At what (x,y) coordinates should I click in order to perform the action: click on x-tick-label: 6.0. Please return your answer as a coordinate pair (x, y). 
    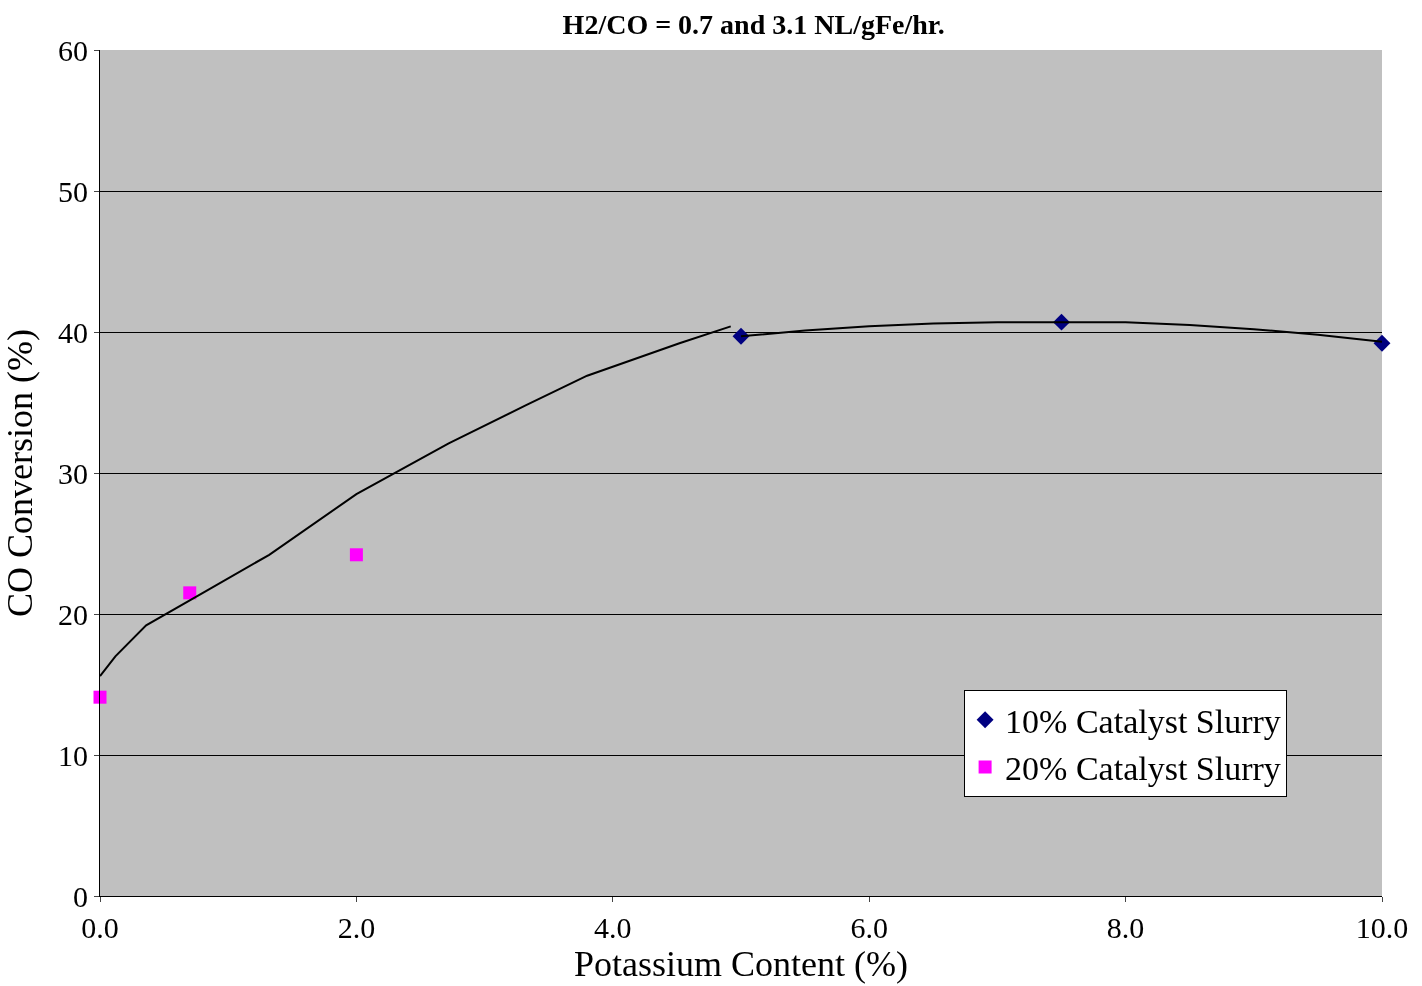
    Looking at the image, I should click on (869, 927).